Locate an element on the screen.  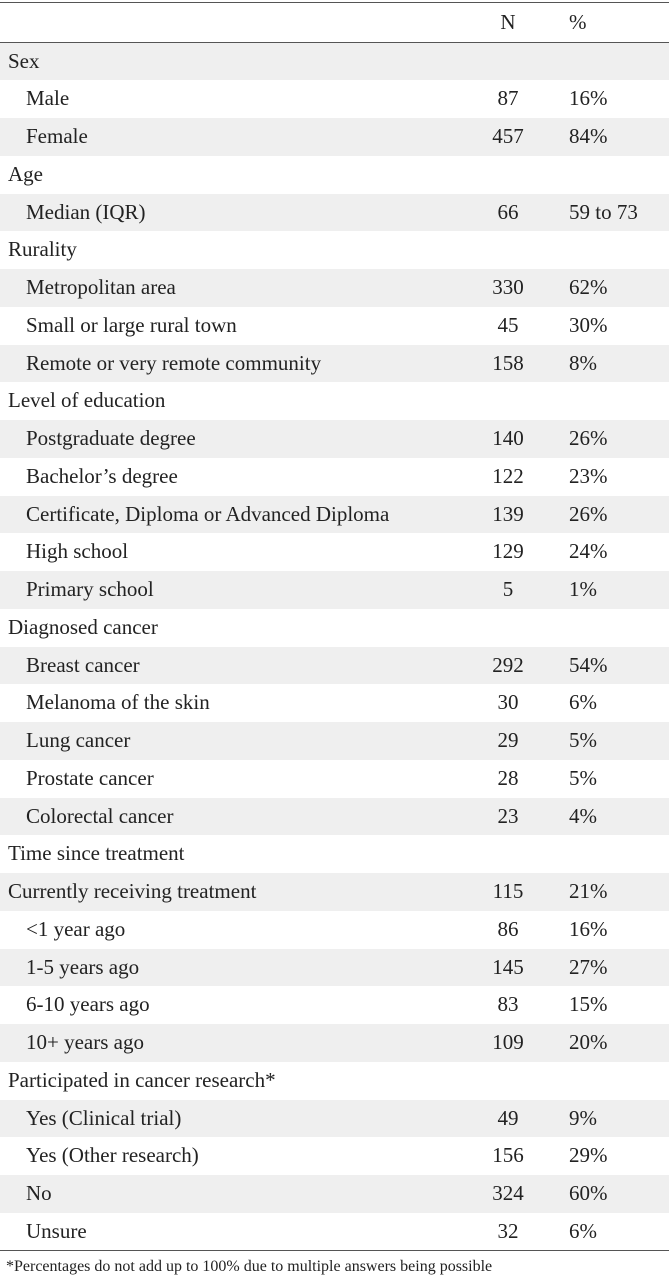
header-pct: % is located at coordinates (578, 22).